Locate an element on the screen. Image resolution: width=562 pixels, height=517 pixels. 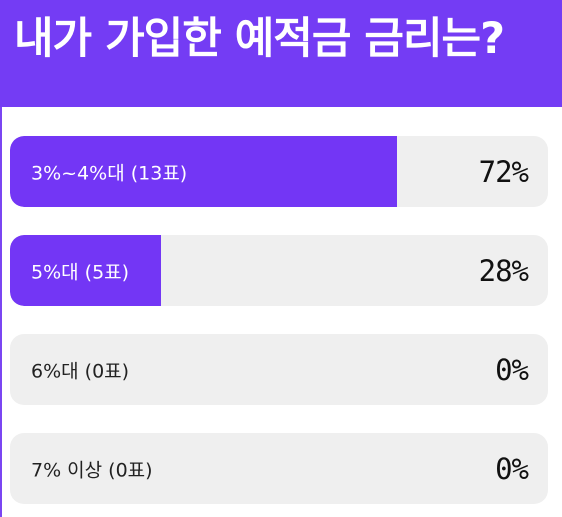
poll-option-5-percent: 5%대 (5표) 28% is located at coordinates (279, 270).